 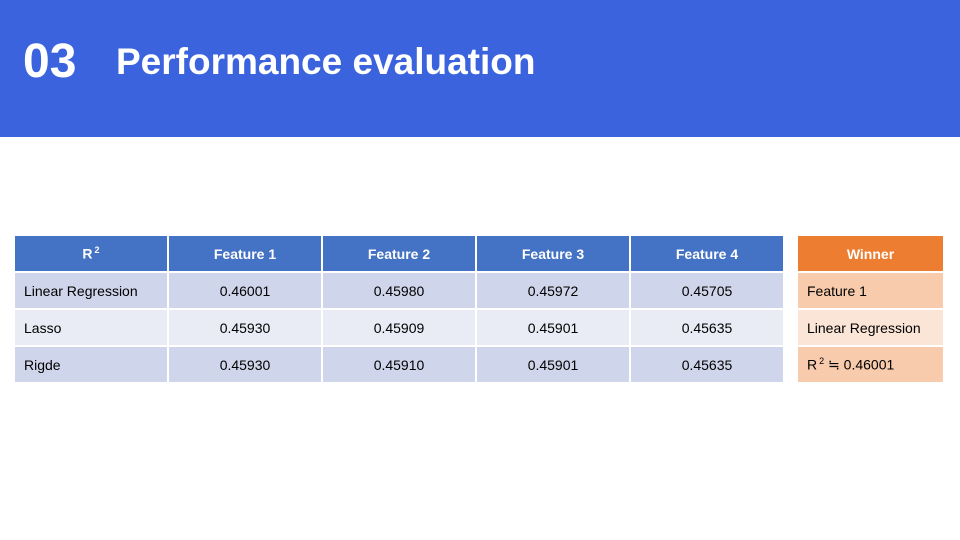 I want to click on table-cell: 0.45910, so click(x=399, y=364).